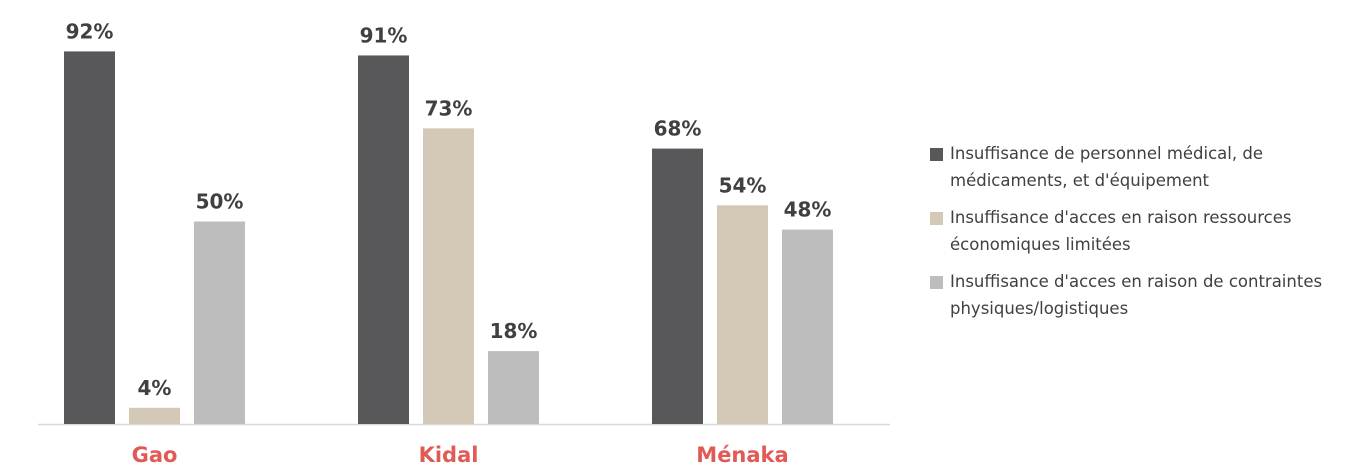 Image resolution: width=1371 pixels, height=471 pixels. Describe the element at coordinates (742, 455) in the screenshot. I see `category-label-ménaka: Ménaka` at that location.